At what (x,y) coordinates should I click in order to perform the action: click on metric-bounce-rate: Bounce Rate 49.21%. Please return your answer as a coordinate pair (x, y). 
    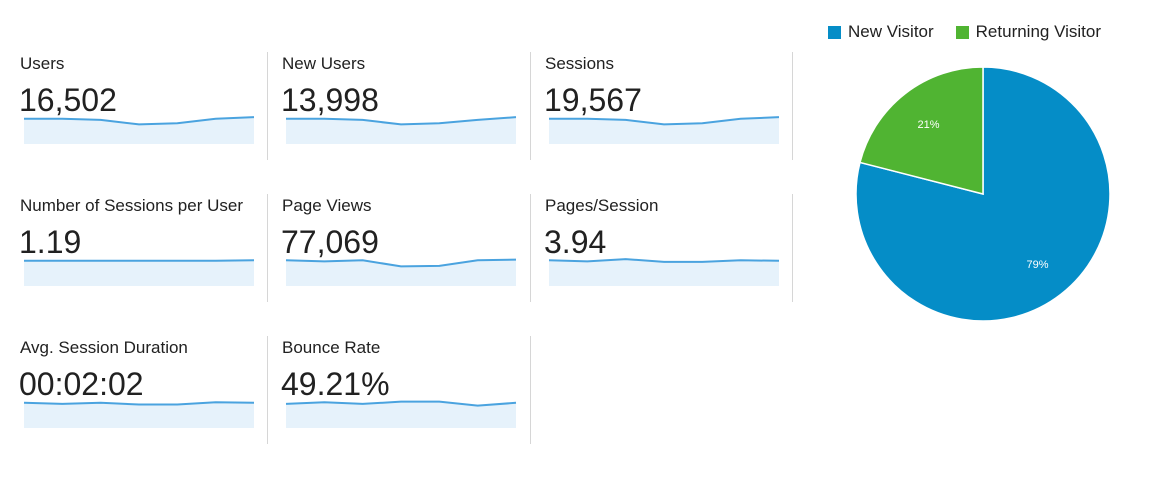
    Looking at the image, I should click on (393, 391).